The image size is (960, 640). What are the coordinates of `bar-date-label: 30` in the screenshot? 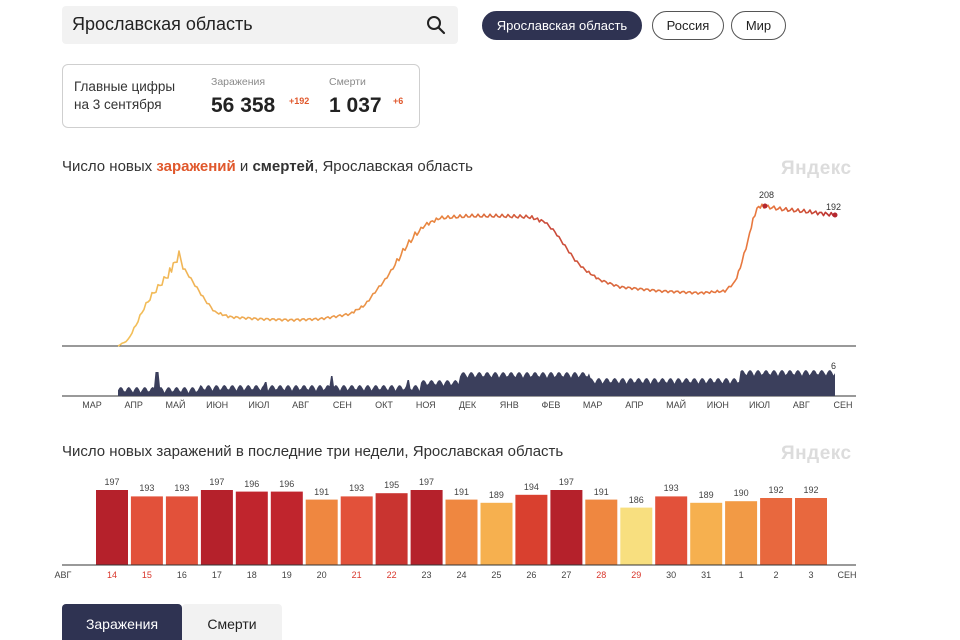 It's located at (671, 575).